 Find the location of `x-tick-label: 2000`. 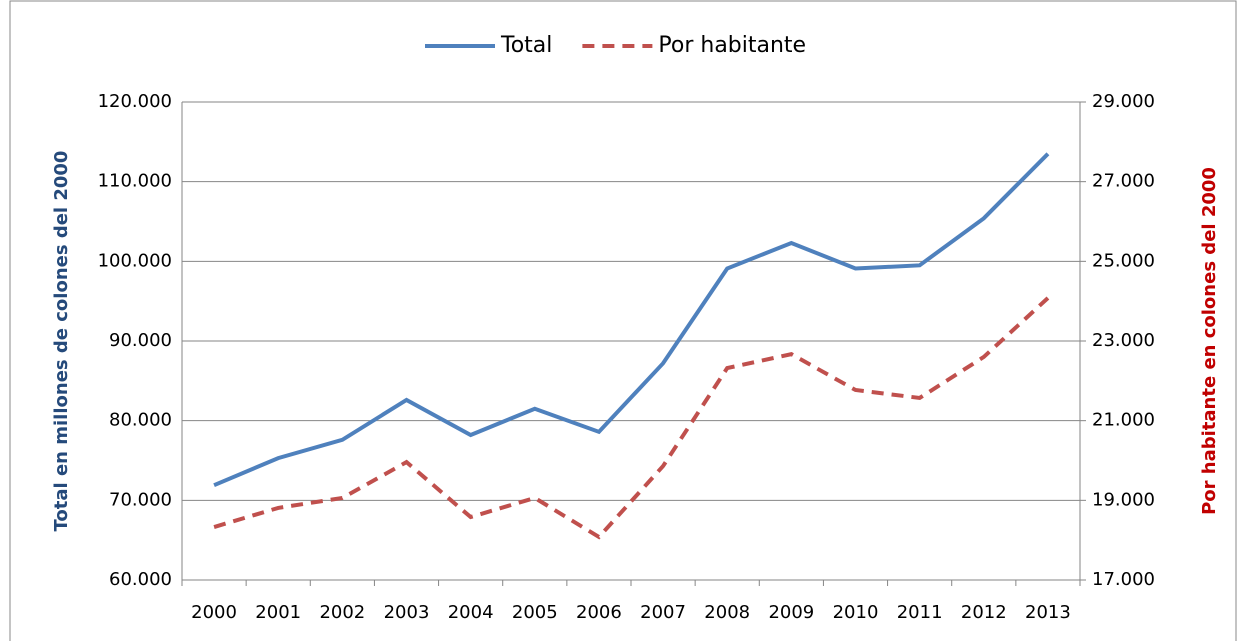

x-tick-label: 2000 is located at coordinates (214, 612).